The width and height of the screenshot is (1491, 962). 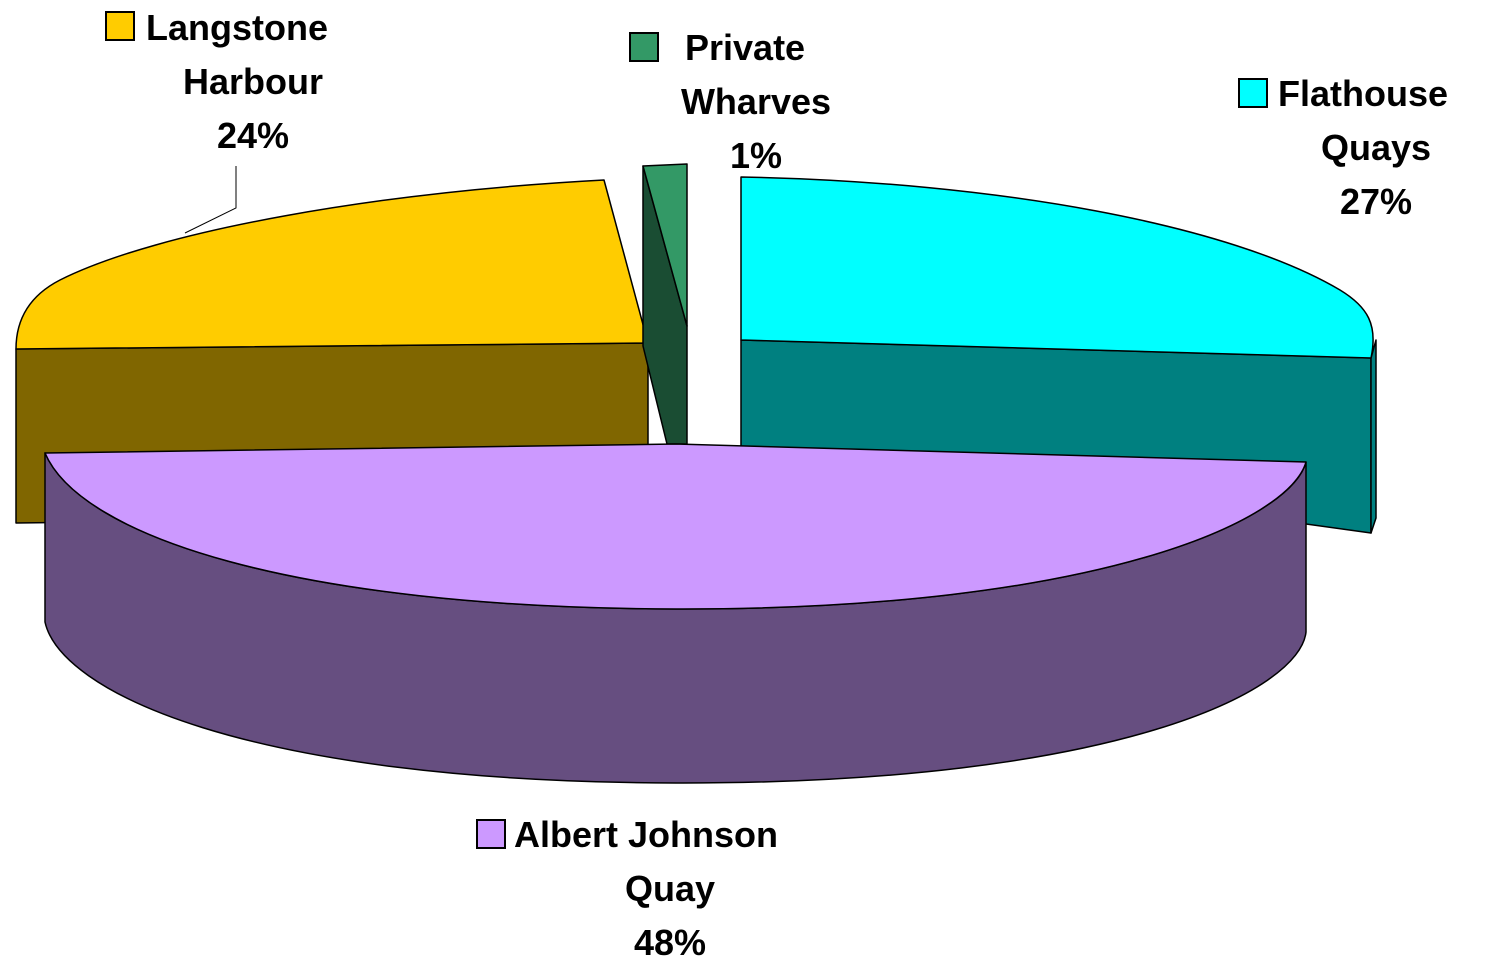 I want to click on label-private-wharves: Private Wharves 1%, so click(x=730, y=101).